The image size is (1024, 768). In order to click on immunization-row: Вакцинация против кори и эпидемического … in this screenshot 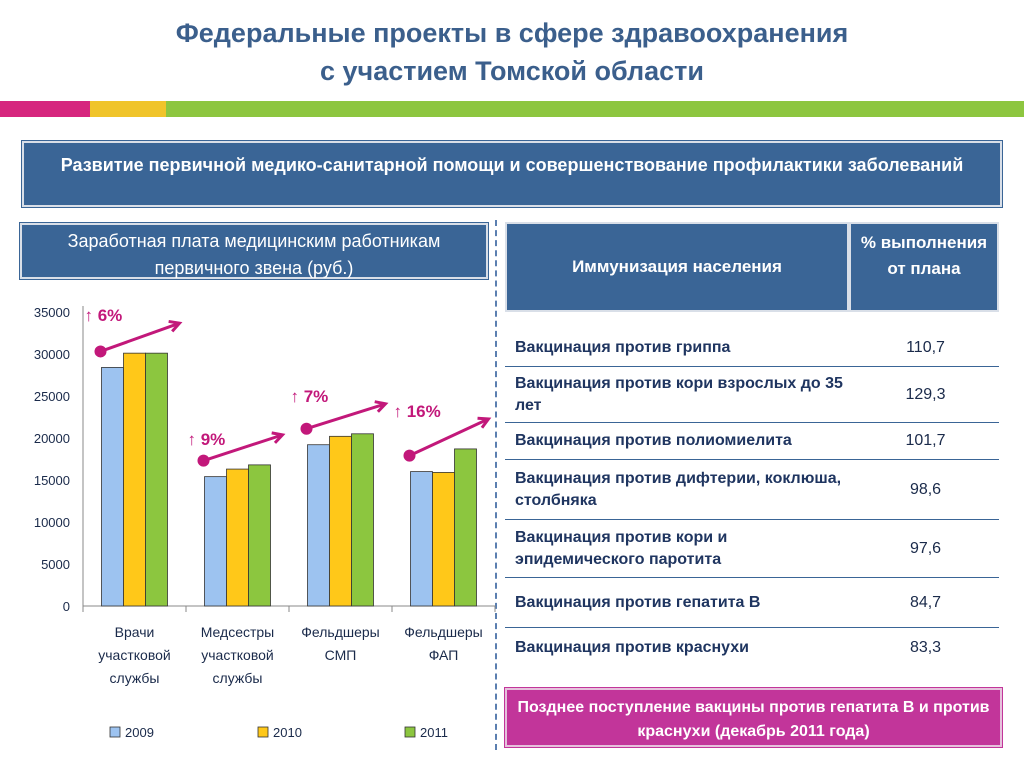, I will do `click(752, 549)`.